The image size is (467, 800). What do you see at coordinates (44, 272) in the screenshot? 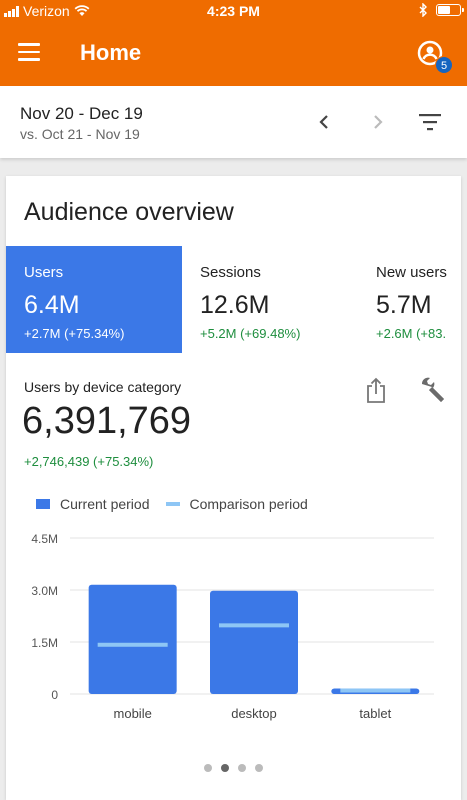
I see `metric-label: Users` at bounding box center [44, 272].